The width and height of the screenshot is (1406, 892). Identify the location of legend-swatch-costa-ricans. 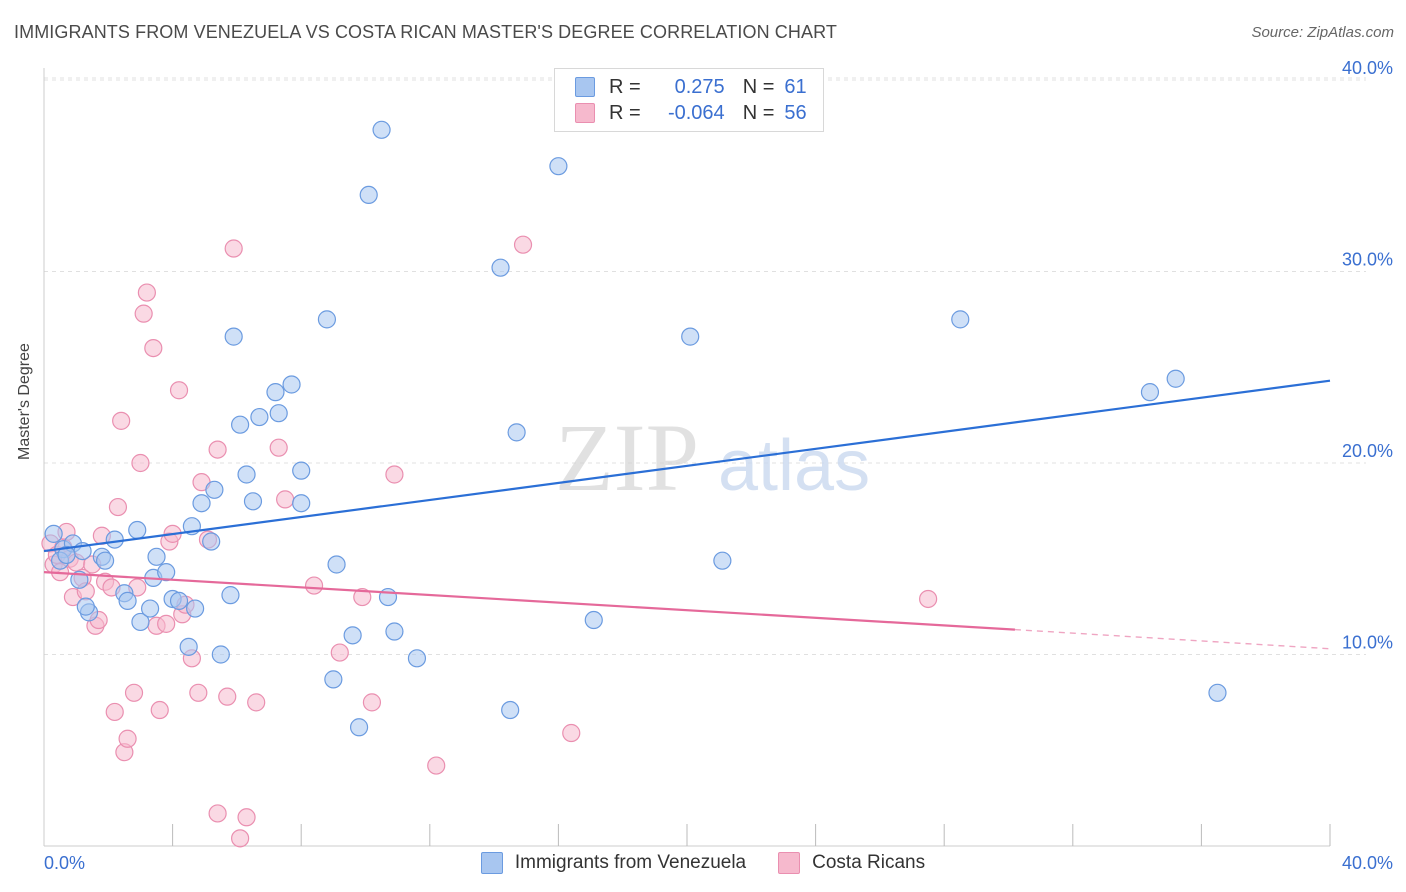
(585, 113).